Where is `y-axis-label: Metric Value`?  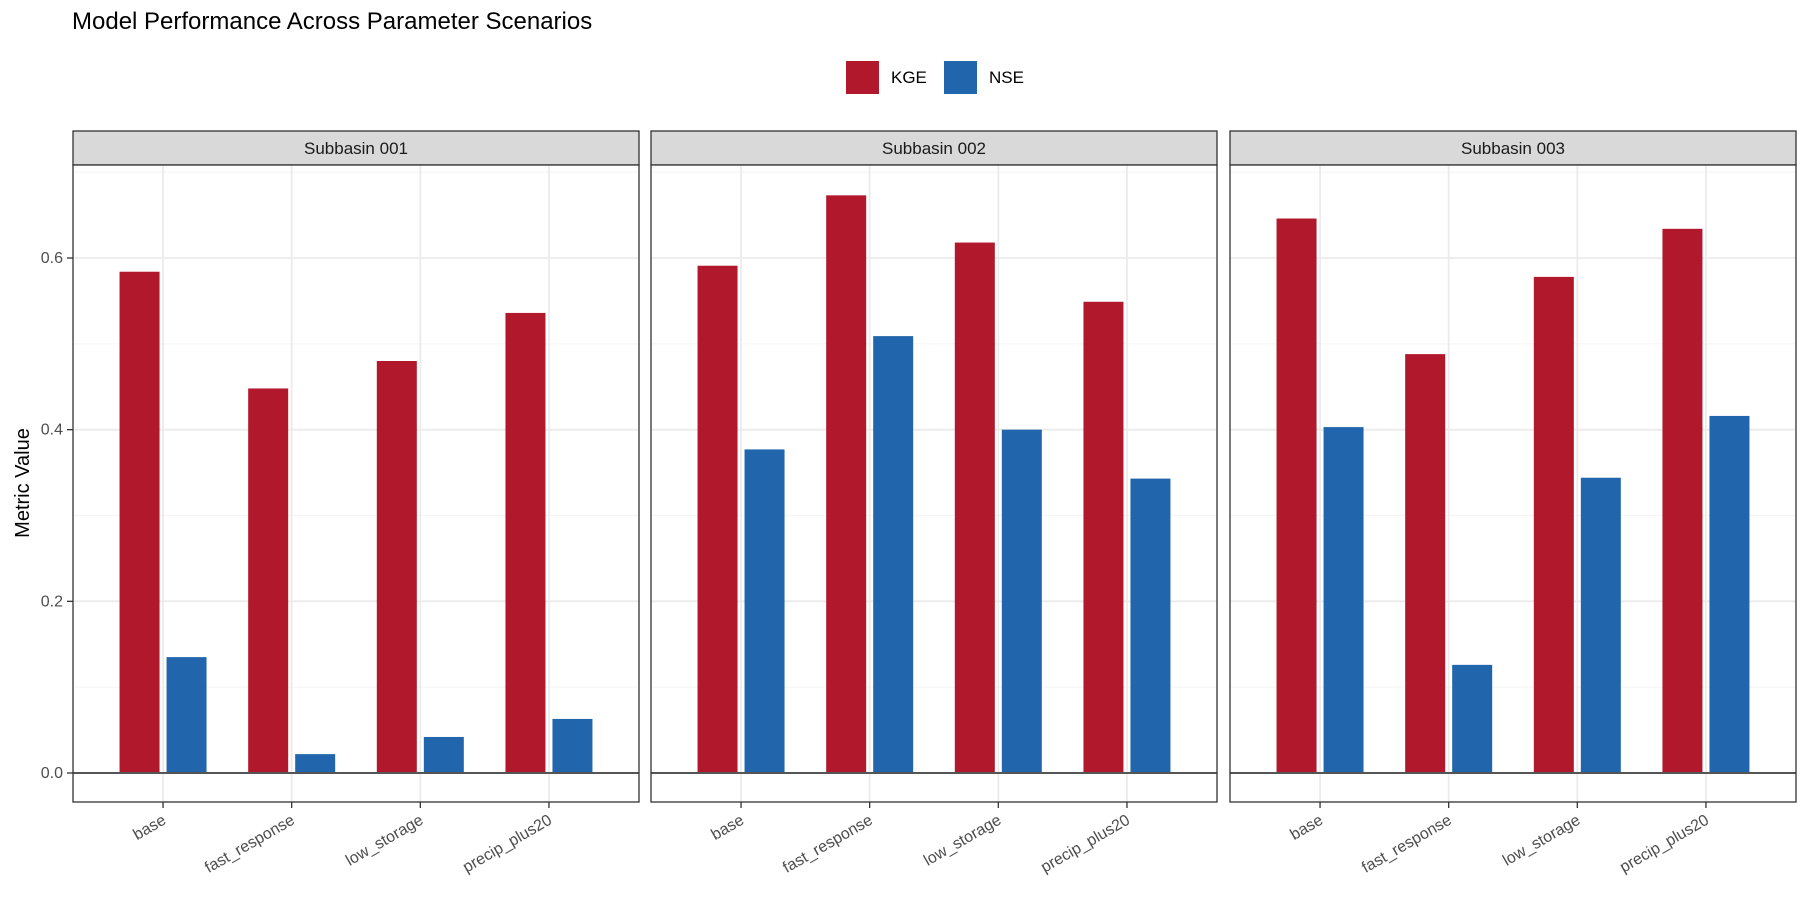
y-axis-label: Metric Value is located at coordinates (23, 483).